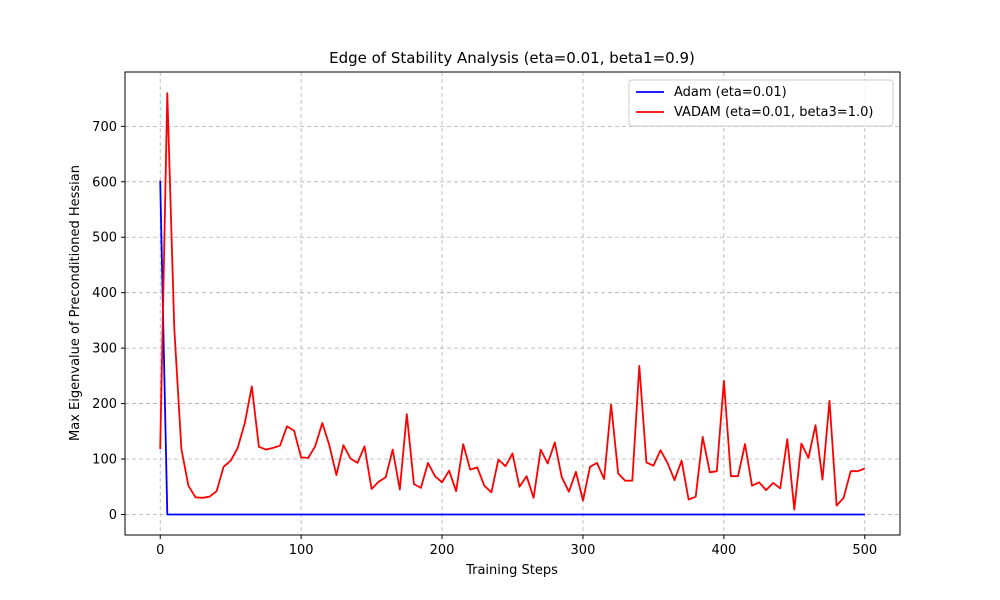  What do you see at coordinates (75, 303) in the screenshot?
I see `y-axis-label: Max Eigenvalue of Preconditioned Hessian` at bounding box center [75, 303].